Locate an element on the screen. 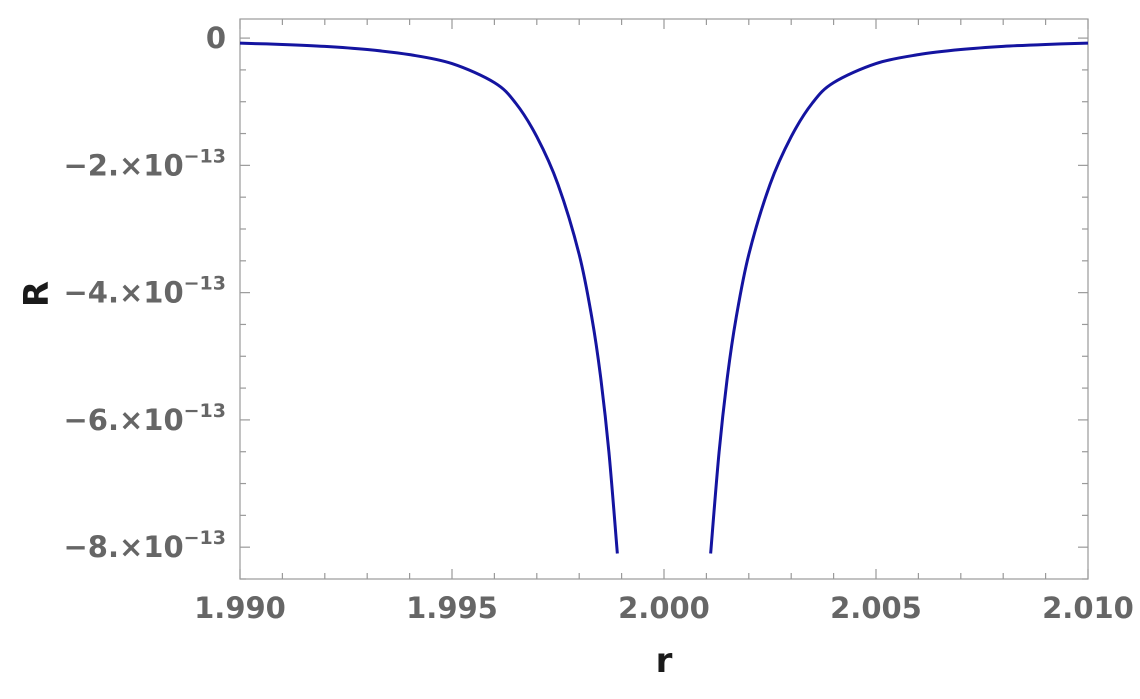 Image resolution: width=1140 pixels, height=699 pixels. y-tick-label: −8.×10−13 is located at coordinates (144, 545).